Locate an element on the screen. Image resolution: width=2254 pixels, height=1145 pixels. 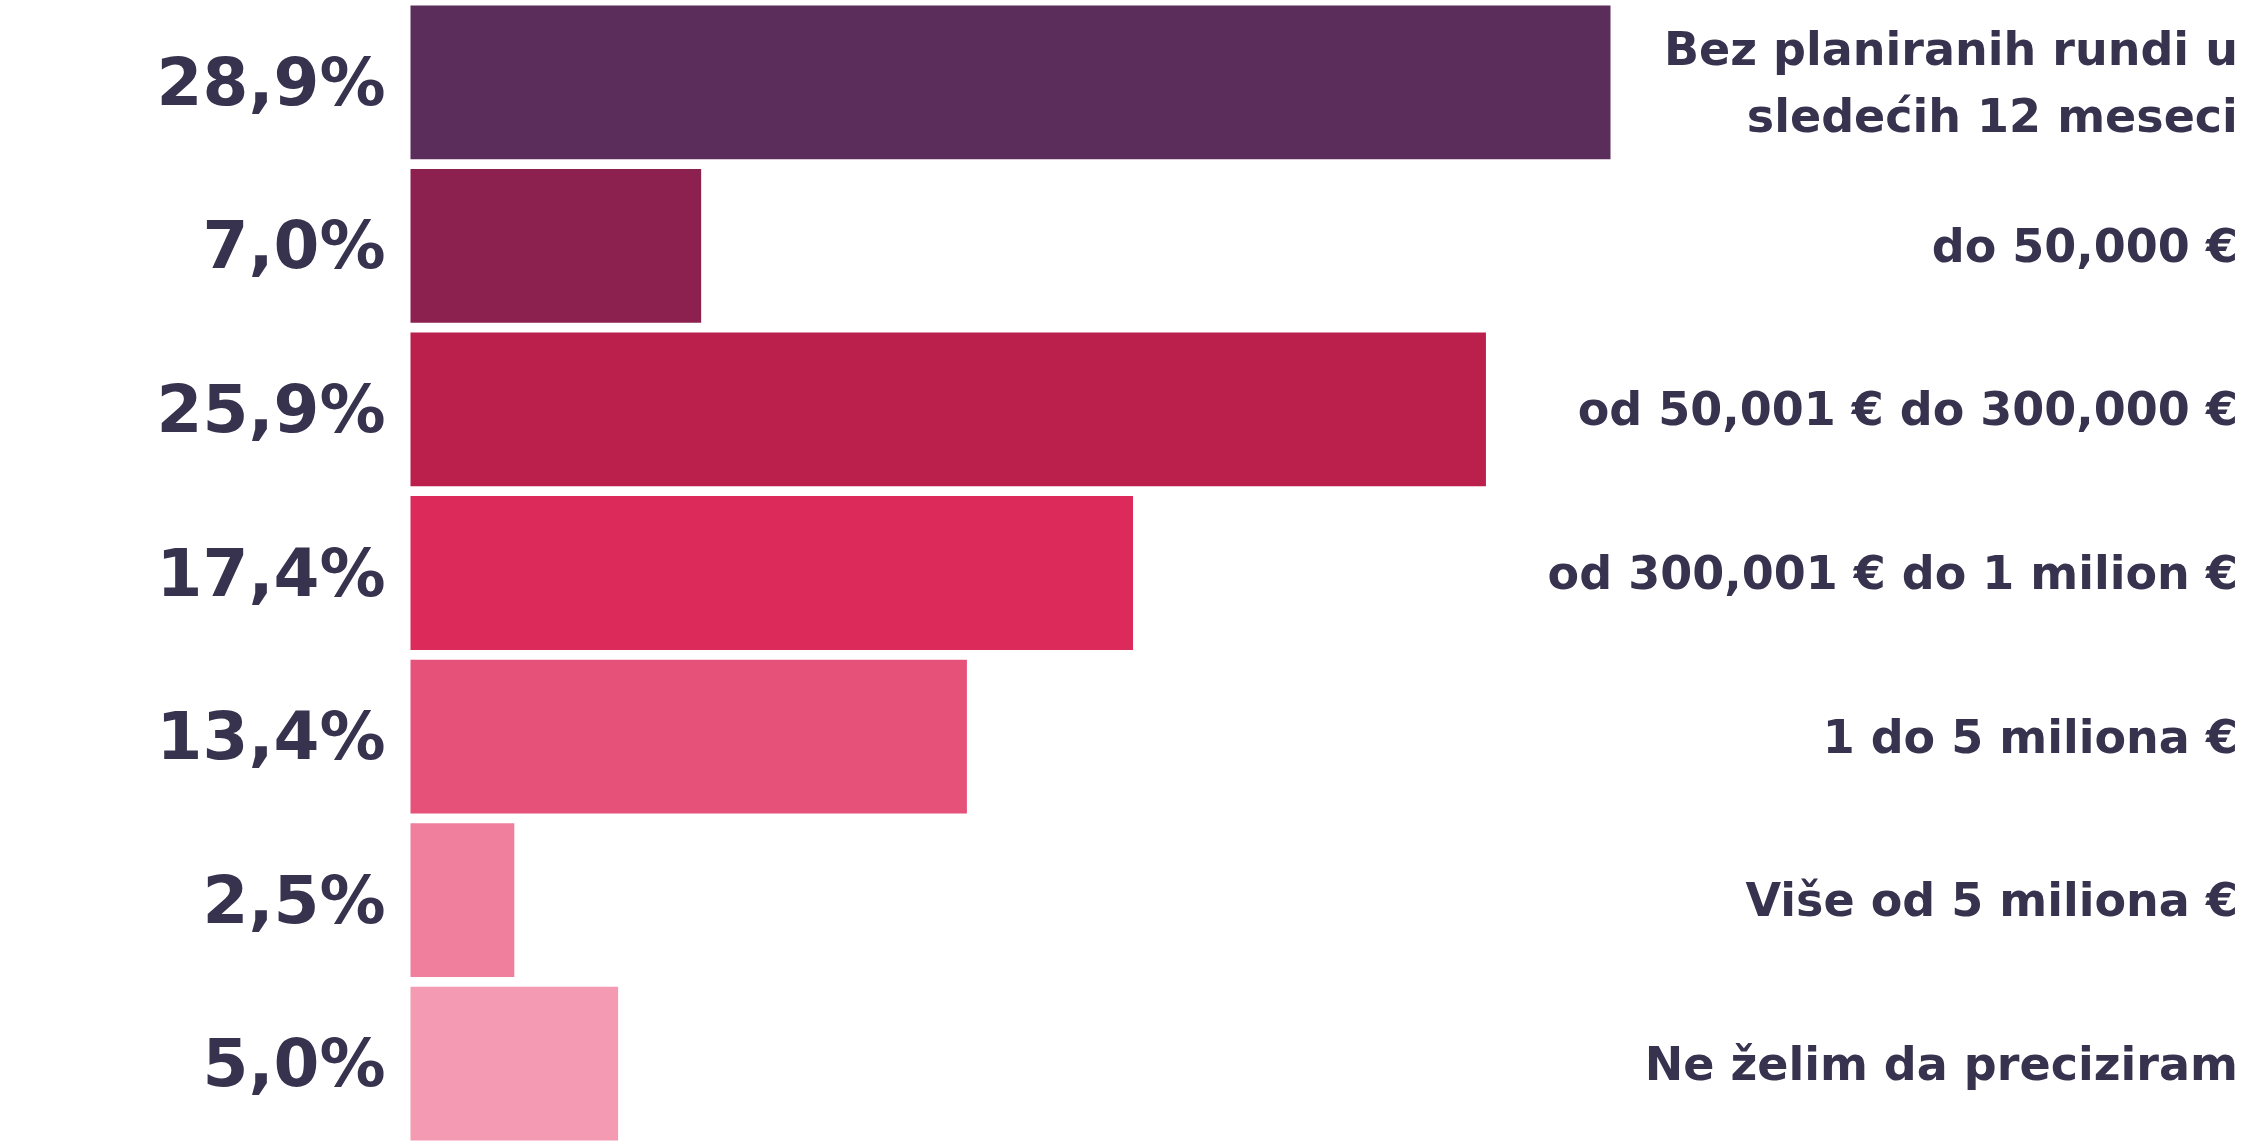
y-tick-label: Više od 5 miliona € is located at coordinates (1991, 900).